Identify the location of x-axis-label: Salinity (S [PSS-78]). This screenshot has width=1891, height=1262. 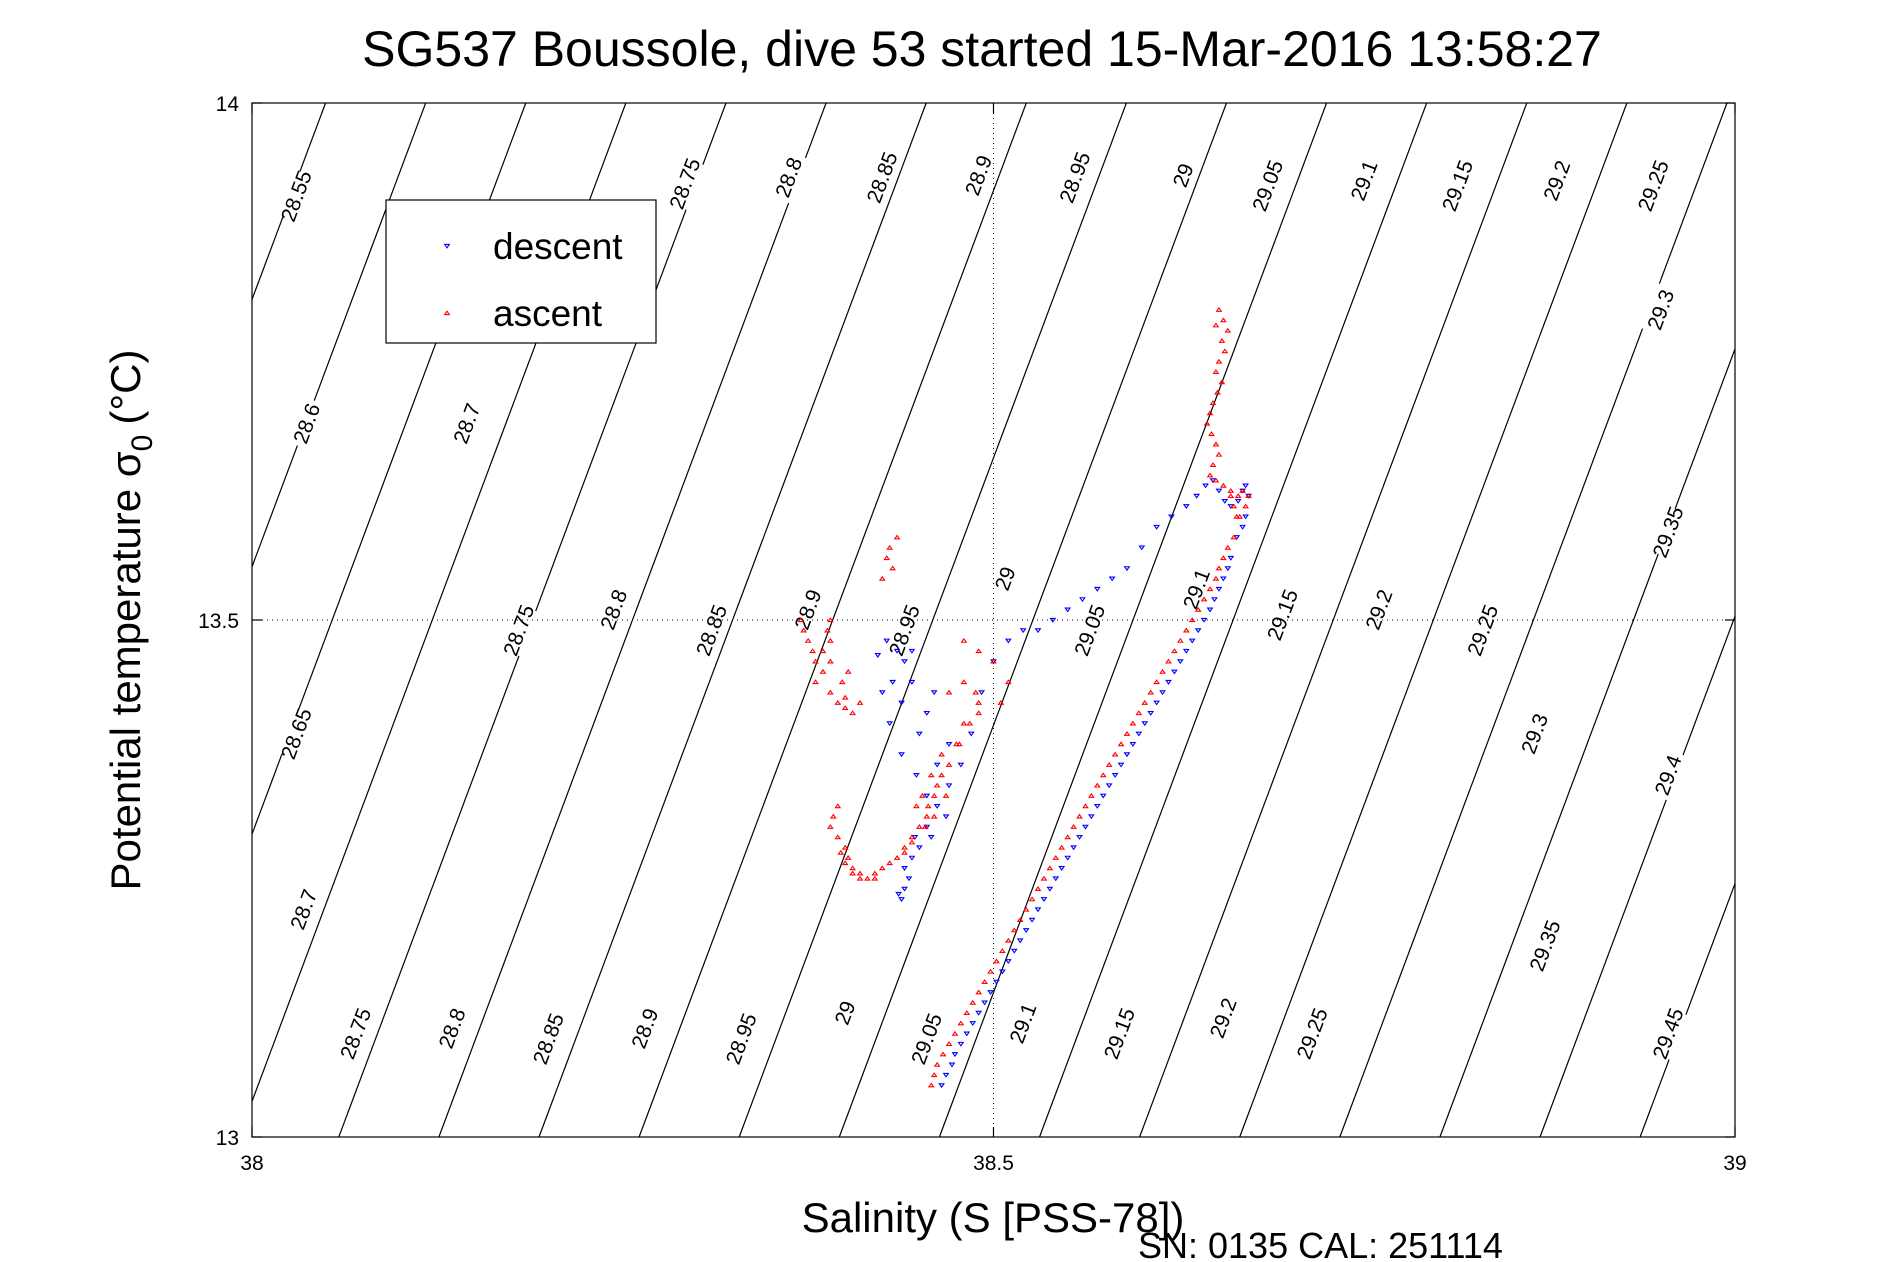
(993, 1217).